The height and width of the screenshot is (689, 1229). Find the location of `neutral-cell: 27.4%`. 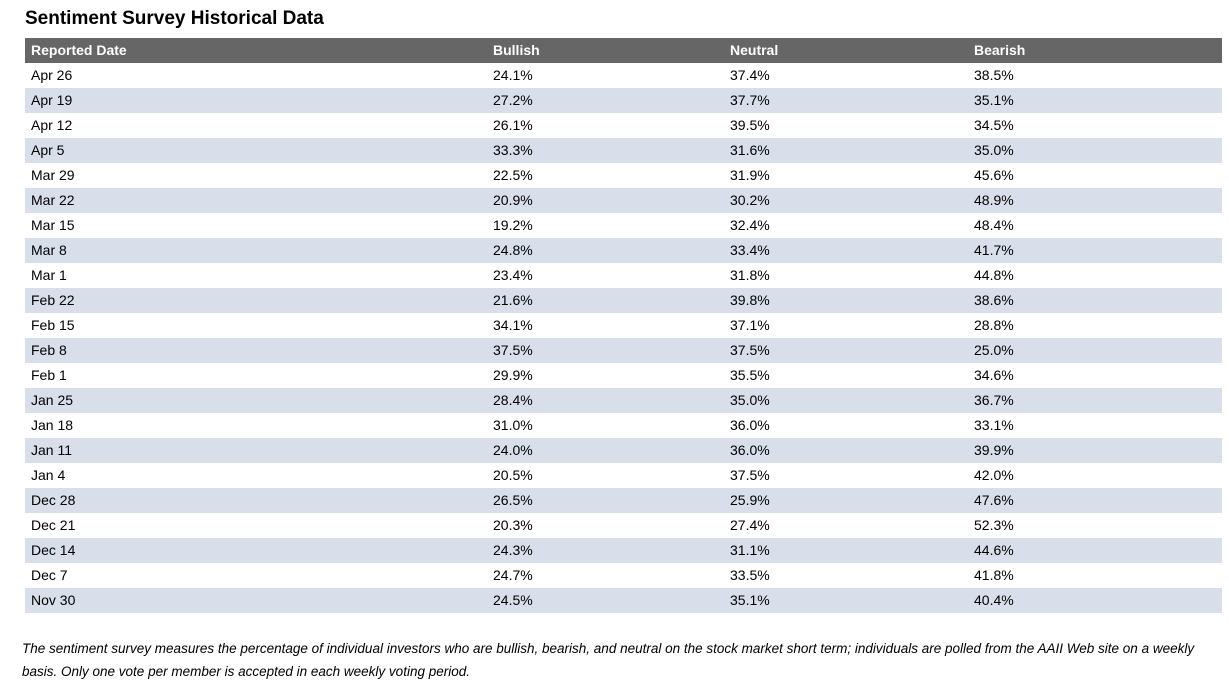

neutral-cell: 27.4% is located at coordinates (750, 525).